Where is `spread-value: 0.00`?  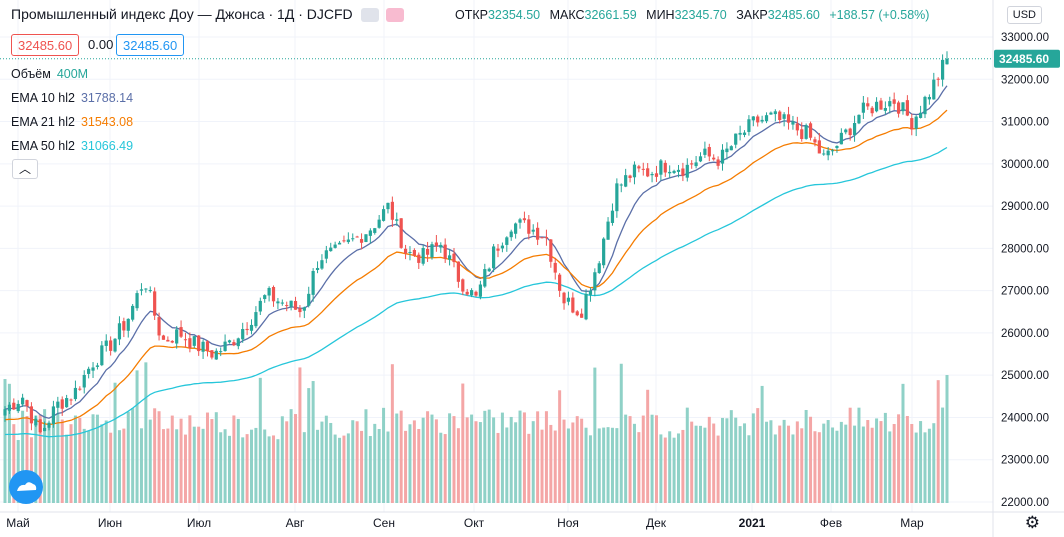 spread-value: 0.00 is located at coordinates (101, 44).